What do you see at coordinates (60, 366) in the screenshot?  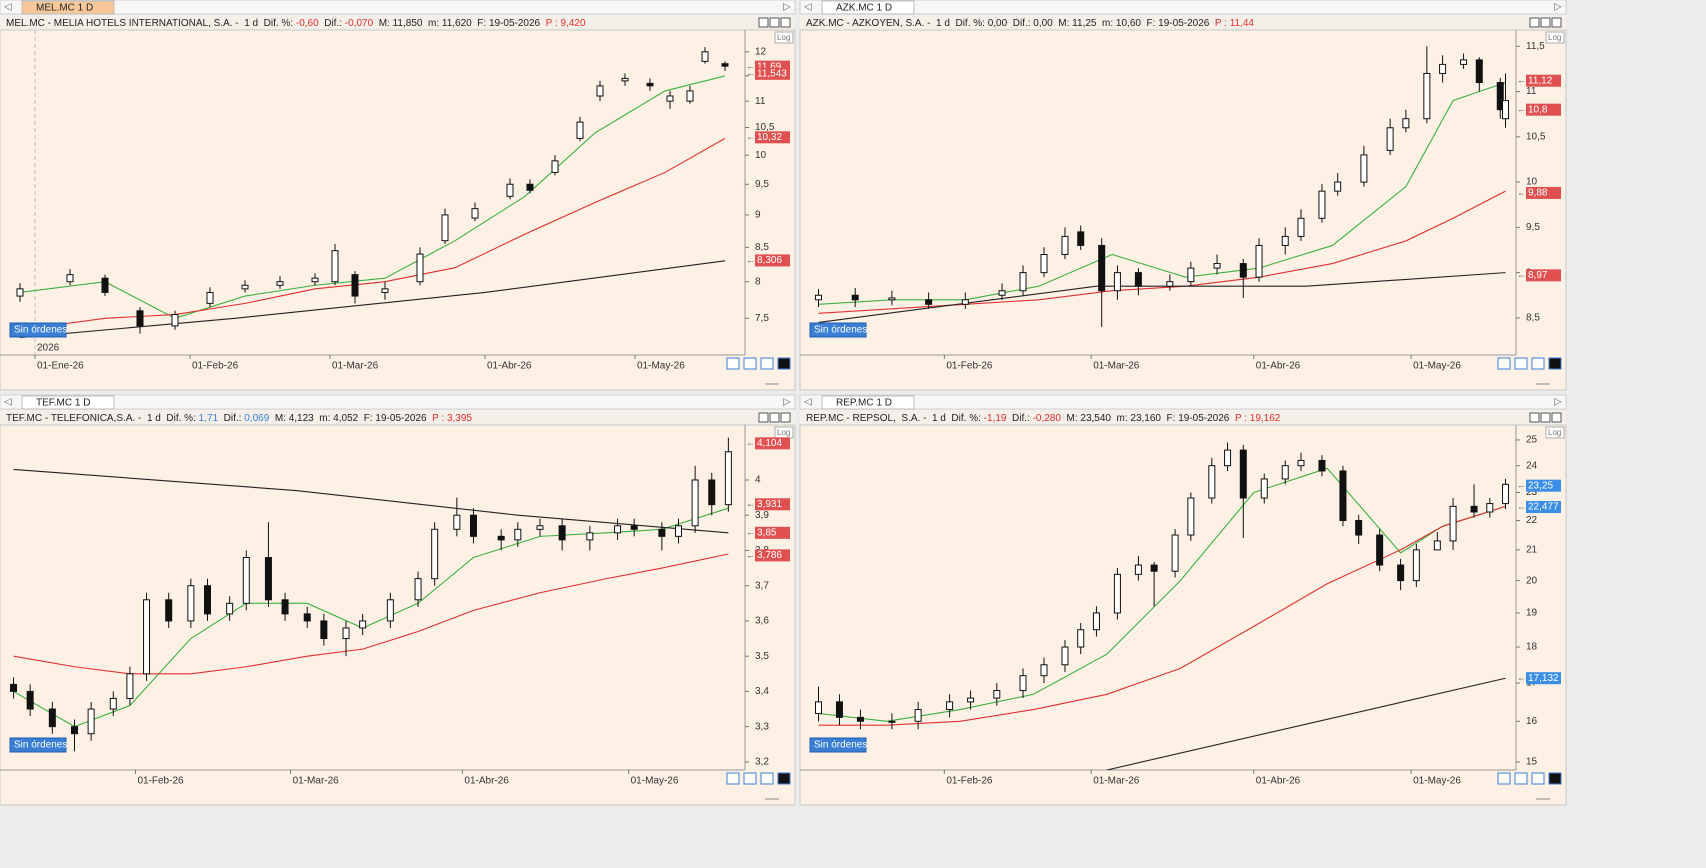 I see `x-tick-label: 01-Ene-26` at bounding box center [60, 366].